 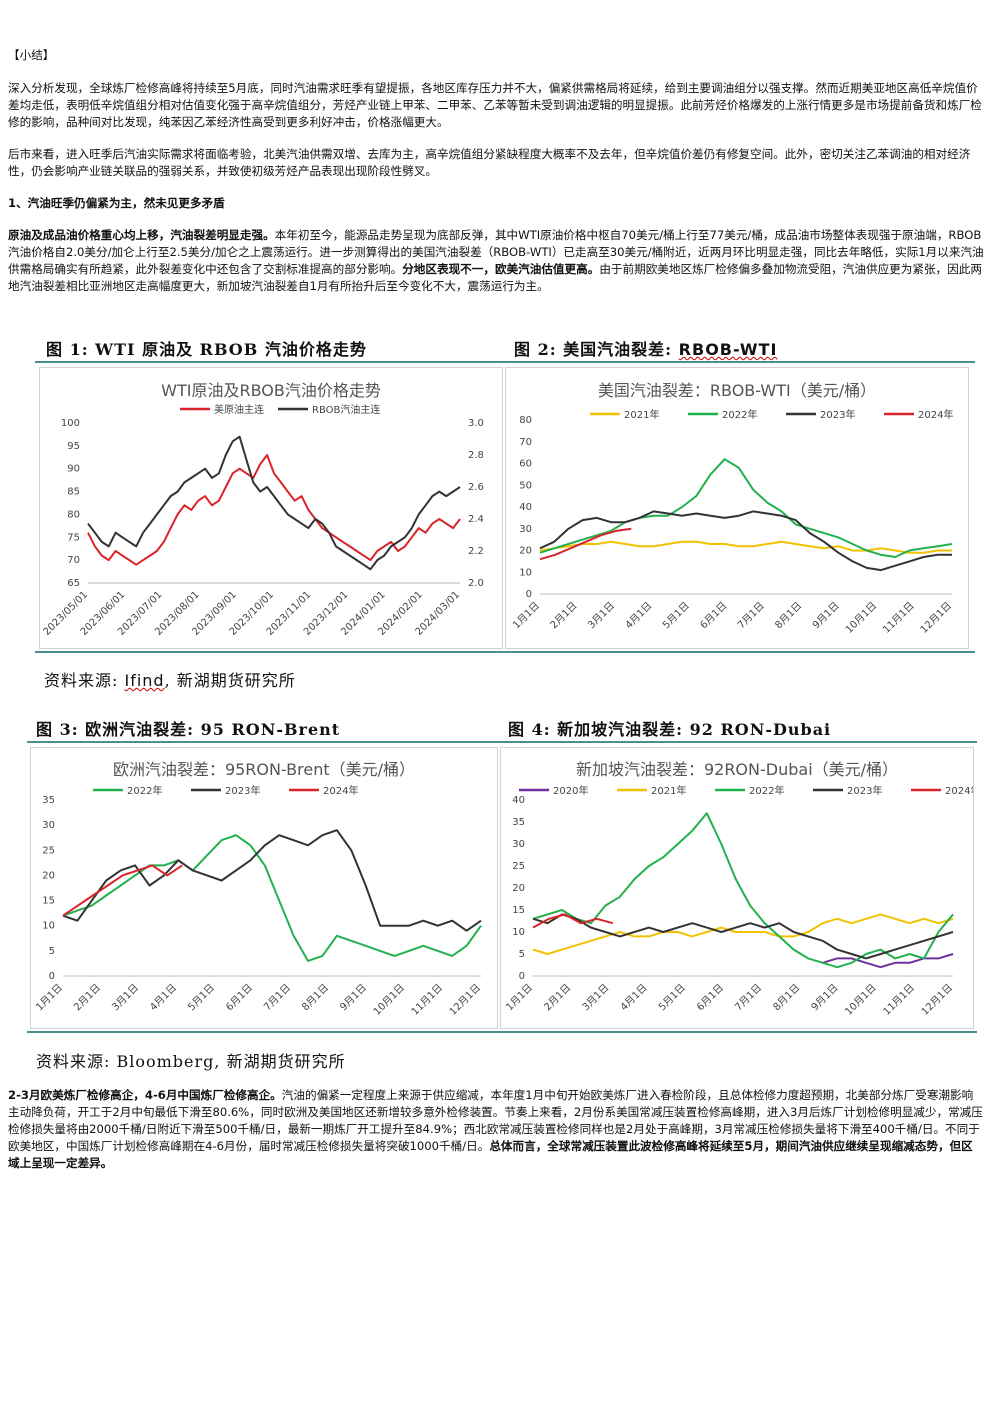 What do you see at coordinates (739, 414) in the screenshot?
I see `legend-label-1: 2022年` at bounding box center [739, 414].